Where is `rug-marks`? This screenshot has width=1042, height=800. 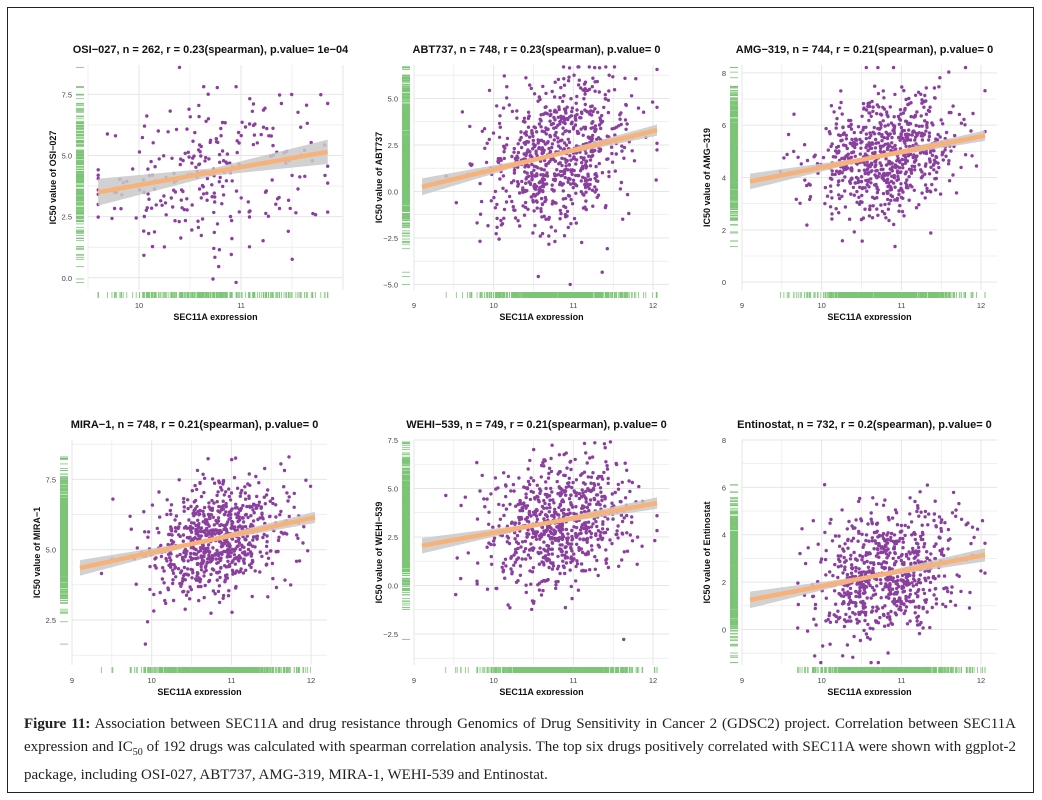 rug-marks is located at coordinates (530, 182).